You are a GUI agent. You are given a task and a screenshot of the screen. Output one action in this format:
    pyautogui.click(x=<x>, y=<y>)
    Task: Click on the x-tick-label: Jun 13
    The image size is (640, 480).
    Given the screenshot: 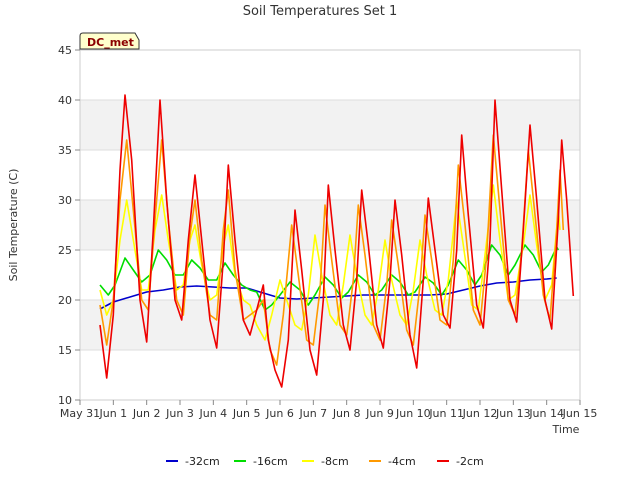 What is the action you would take?
    pyautogui.click(x=513, y=413)
    